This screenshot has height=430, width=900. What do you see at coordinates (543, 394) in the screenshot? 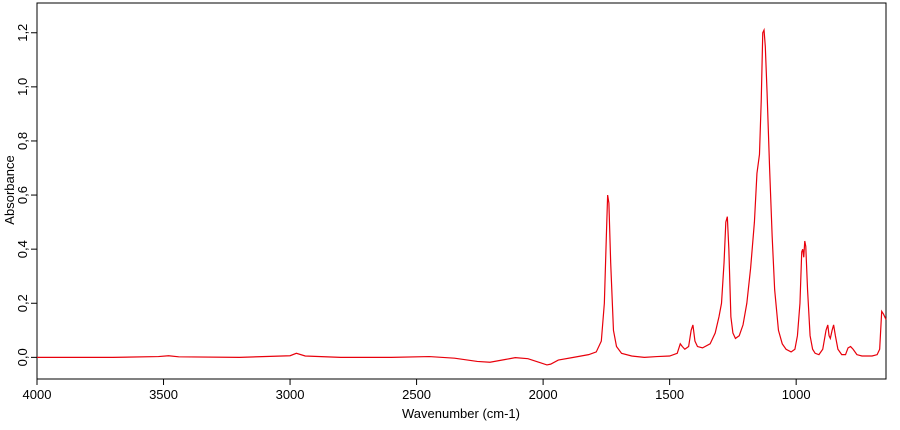
I see `x-tick-label: 2000` at bounding box center [543, 394].